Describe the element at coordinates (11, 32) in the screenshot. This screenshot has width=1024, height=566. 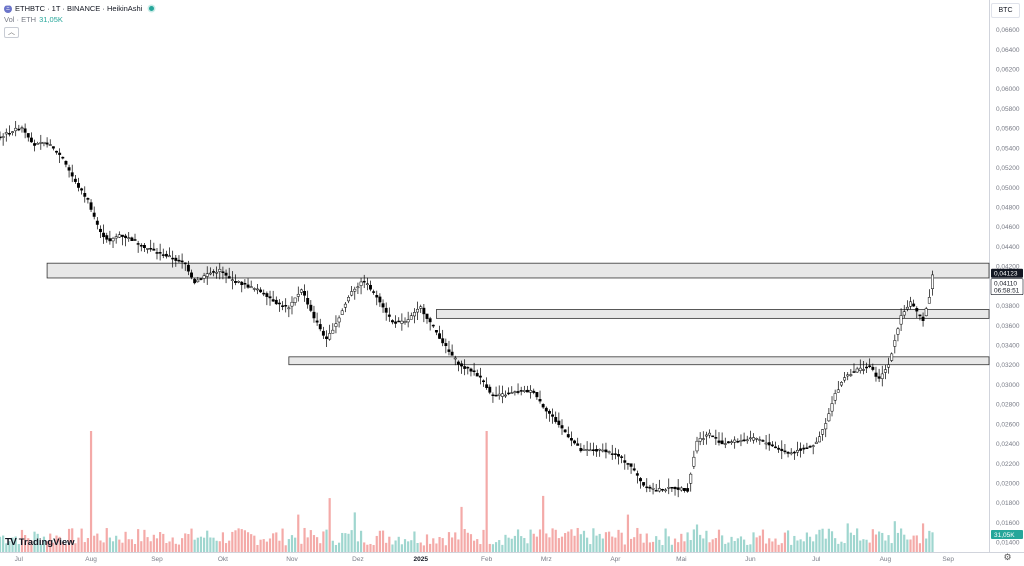
I see `collapse-legend-button: ︿` at that location.